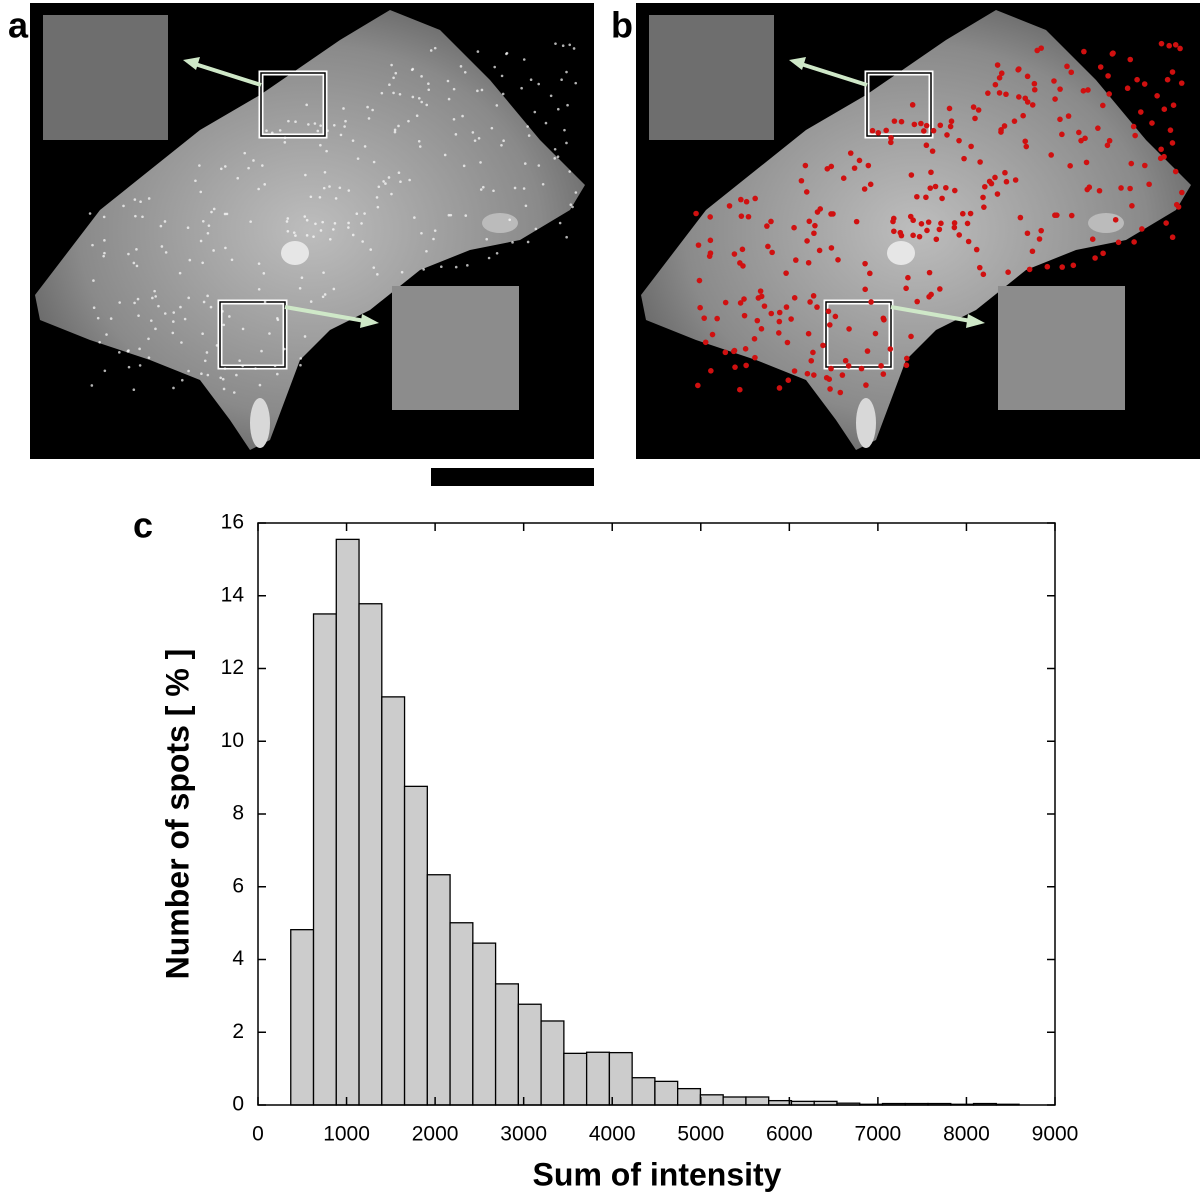 The height and width of the screenshot is (1199, 1200). I want to click on scale-bar, so click(512, 477).